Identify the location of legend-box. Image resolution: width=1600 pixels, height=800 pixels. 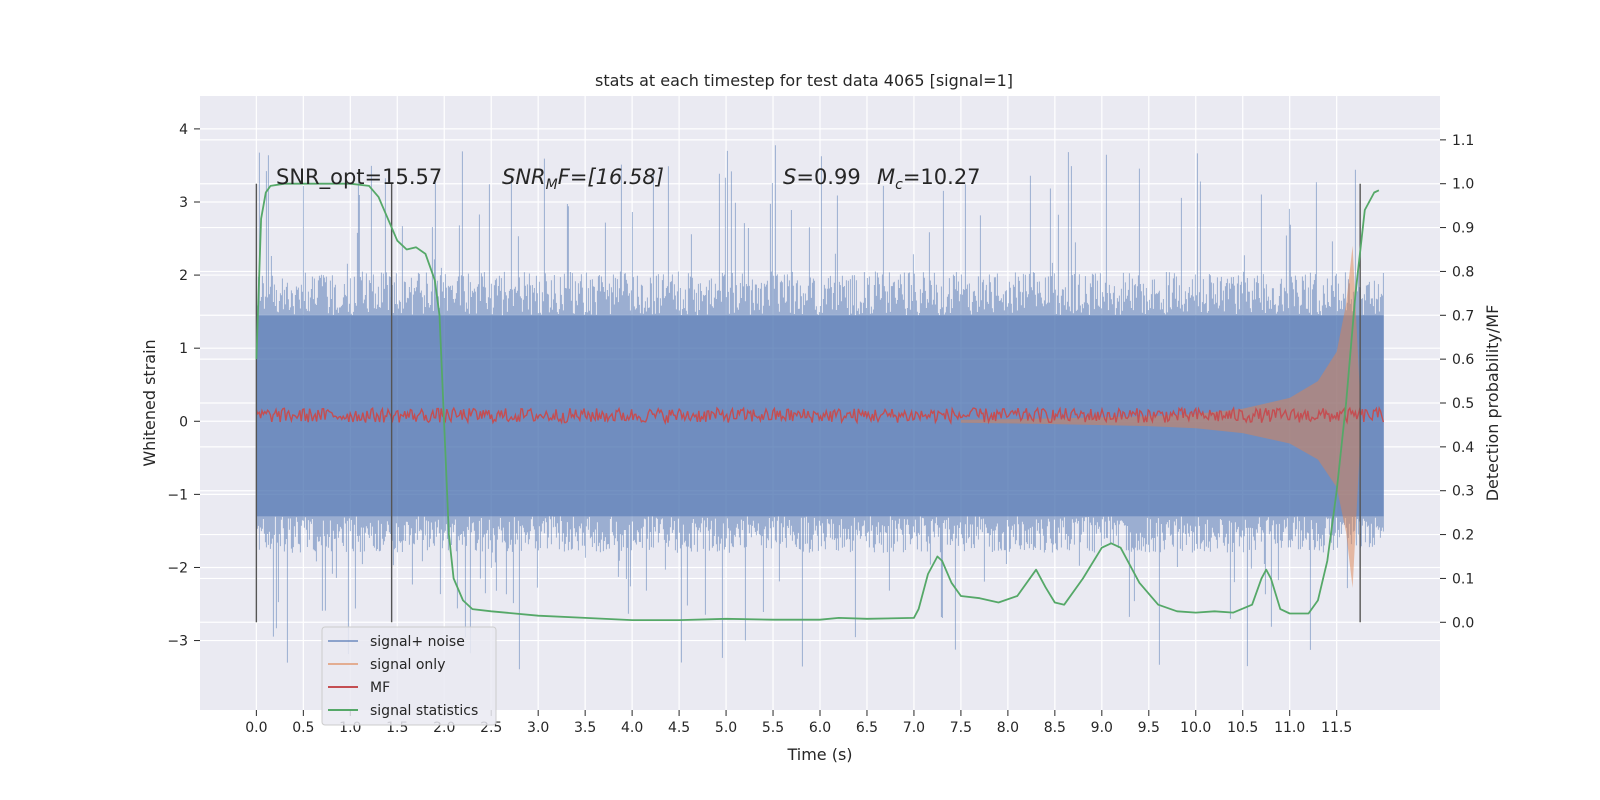
(409, 676).